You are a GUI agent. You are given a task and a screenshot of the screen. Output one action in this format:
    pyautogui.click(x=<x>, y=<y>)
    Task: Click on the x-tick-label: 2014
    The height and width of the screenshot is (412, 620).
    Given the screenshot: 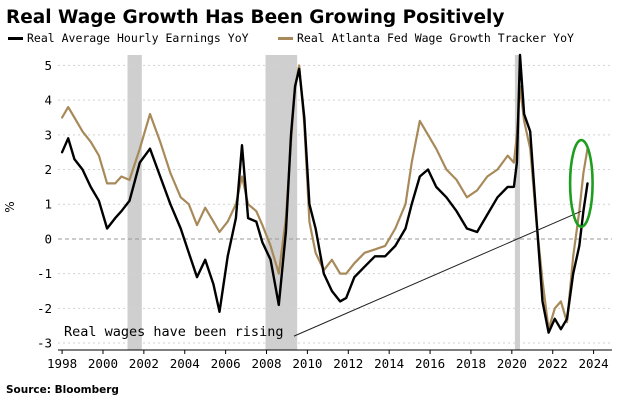 What is the action you would take?
    pyautogui.click(x=389, y=363)
    